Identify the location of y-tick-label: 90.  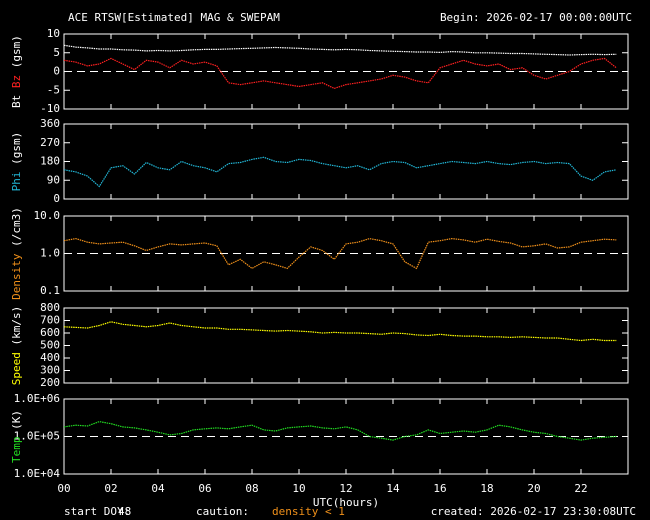
(53, 179).